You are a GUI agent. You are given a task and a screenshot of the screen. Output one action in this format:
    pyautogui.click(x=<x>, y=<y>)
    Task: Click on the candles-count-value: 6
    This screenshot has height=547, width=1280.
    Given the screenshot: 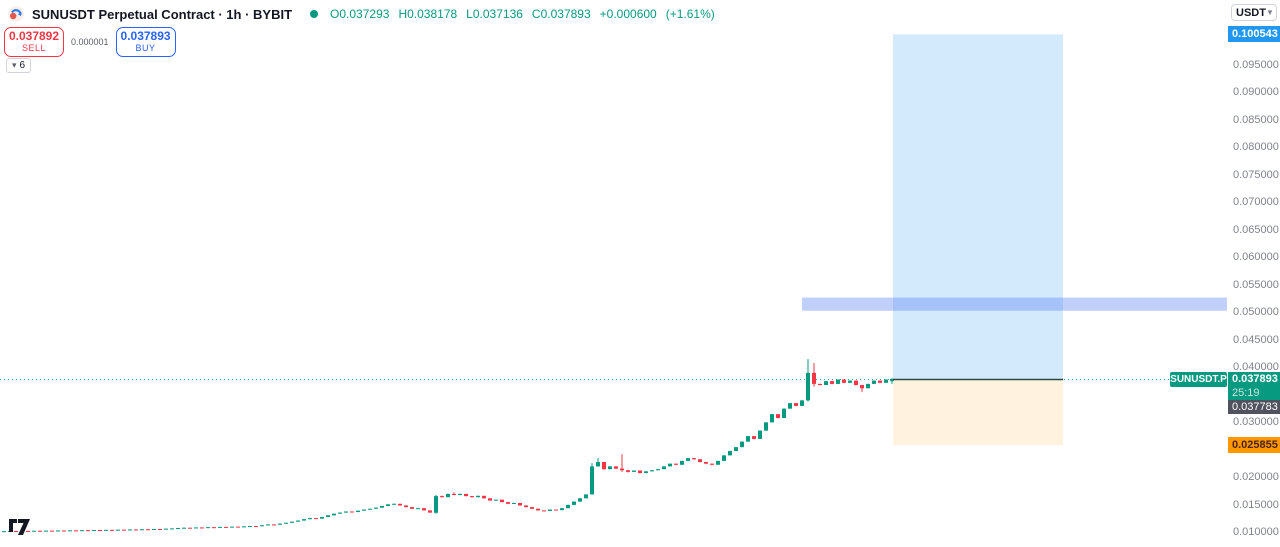 What is the action you would take?
    pyautogui.click(x=22, y=65)
    